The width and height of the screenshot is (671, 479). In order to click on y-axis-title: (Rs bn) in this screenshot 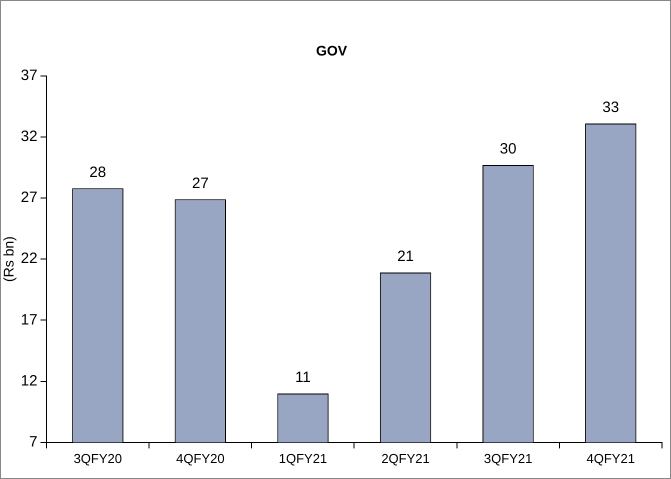, I will do `click(8, 259)`.